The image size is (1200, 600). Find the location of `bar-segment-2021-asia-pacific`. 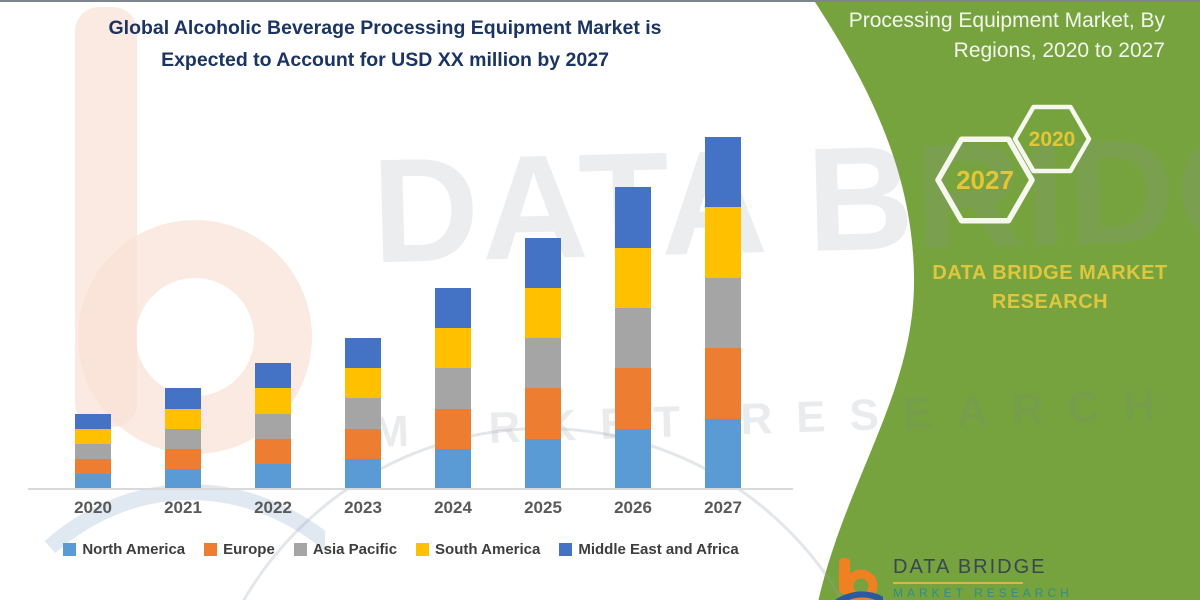

bar-segment-2021-asia-pacific is located at coordinates (183, 438).